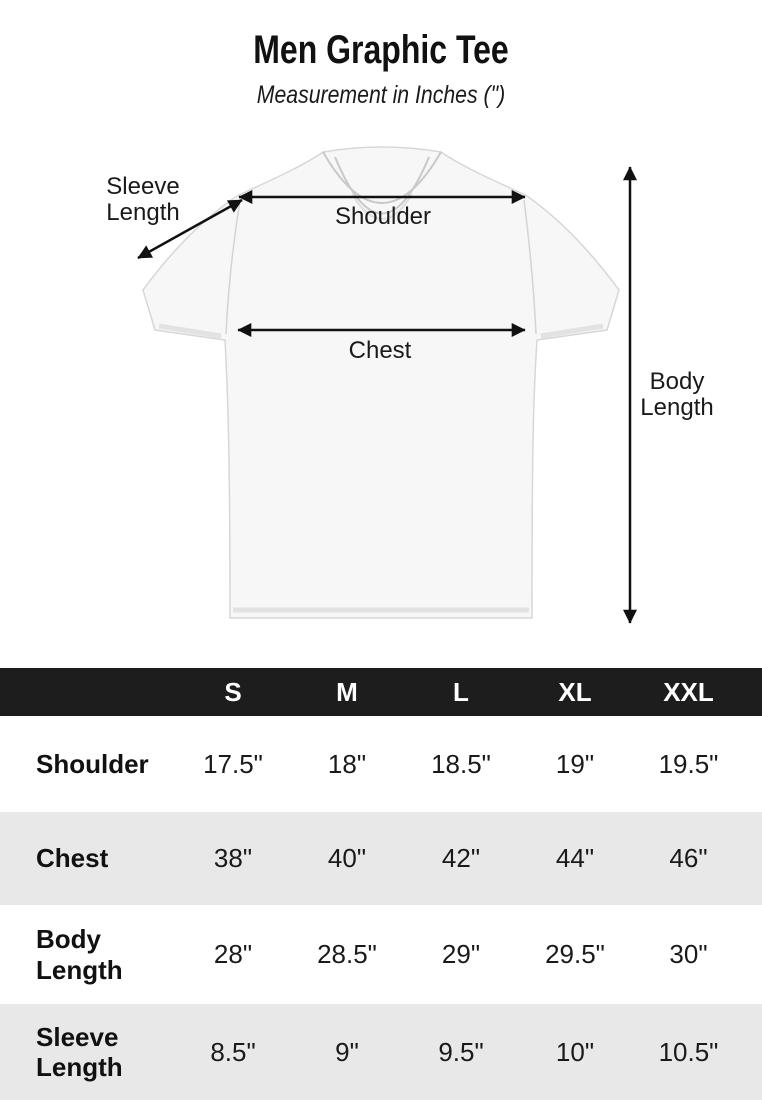  I want to click on page-title: Men Graphic Tee, so click(381, 50).